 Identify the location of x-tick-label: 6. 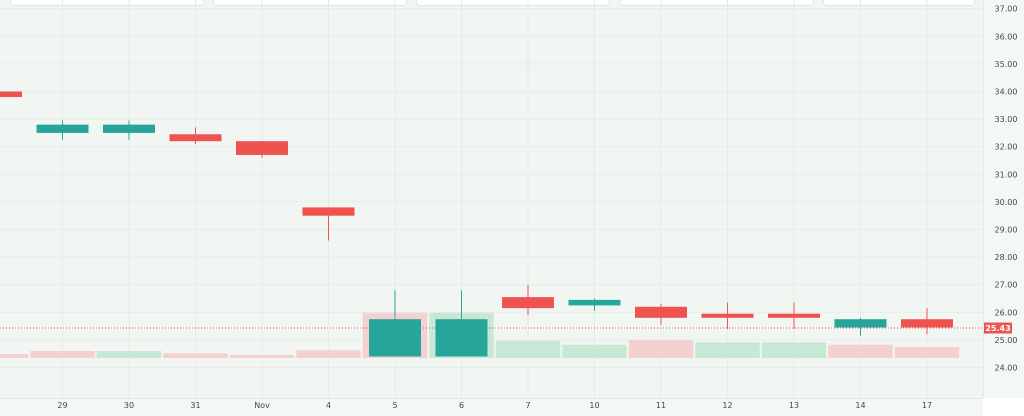
(461, 405).